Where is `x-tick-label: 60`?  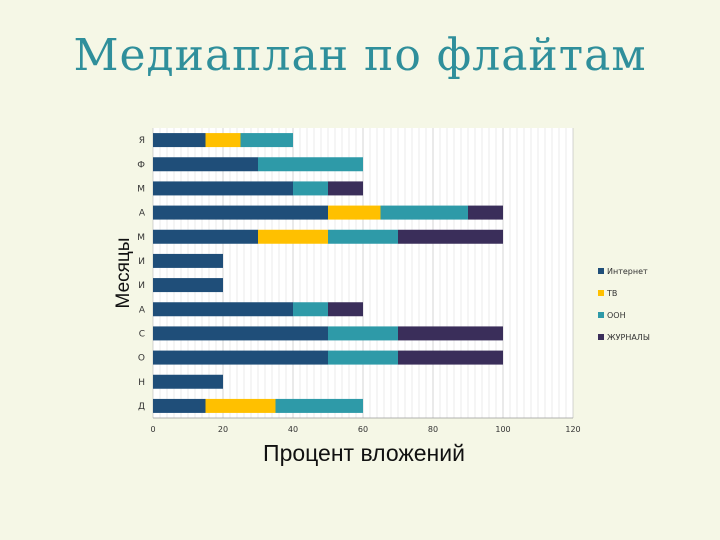
x-tick-label: 60 is located at coordinates (363, 429).